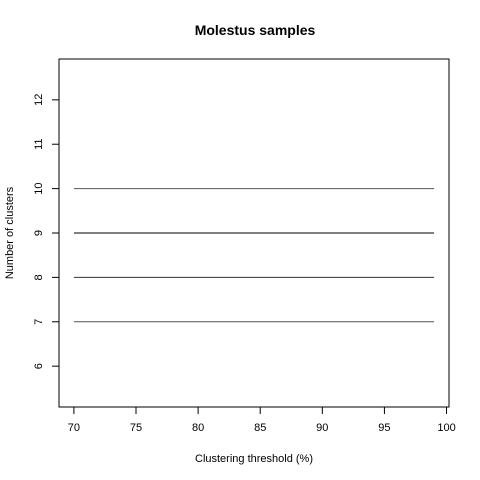 This screenshot has width=480, height=480. Describe the element at coordinates (136, 428) in the screenshot. I see `x-tick-label: 75` at that location.